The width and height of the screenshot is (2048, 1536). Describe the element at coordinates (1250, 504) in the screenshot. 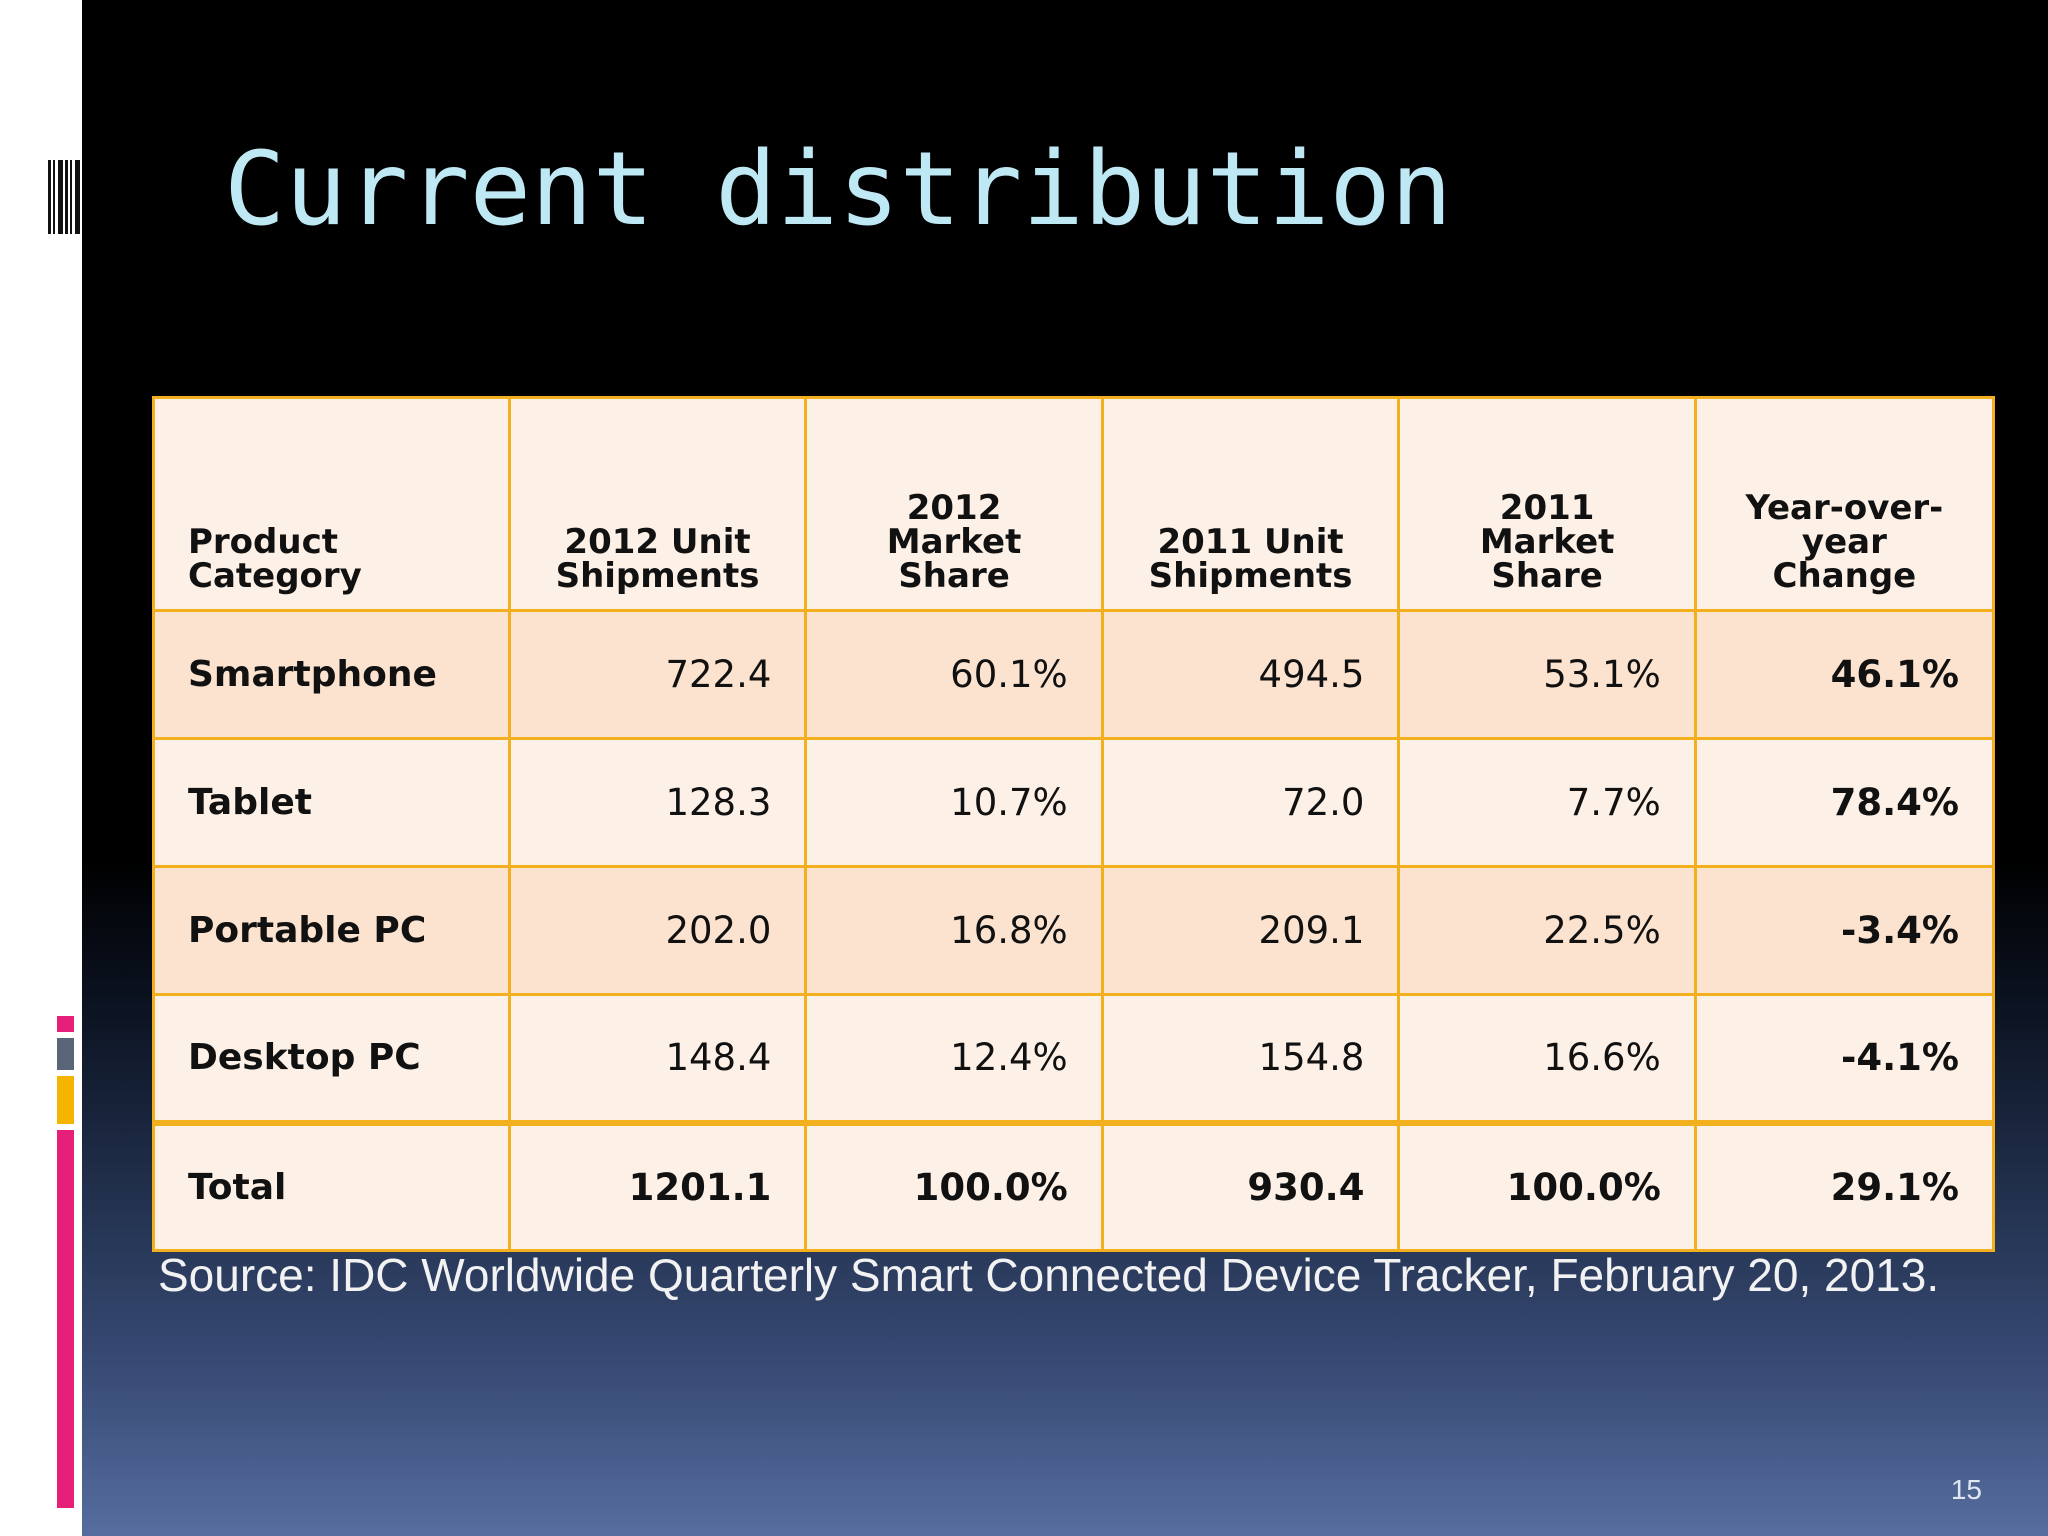

I see `header-2011-unit-shipments: 2011 Unit Shipments` at that location.